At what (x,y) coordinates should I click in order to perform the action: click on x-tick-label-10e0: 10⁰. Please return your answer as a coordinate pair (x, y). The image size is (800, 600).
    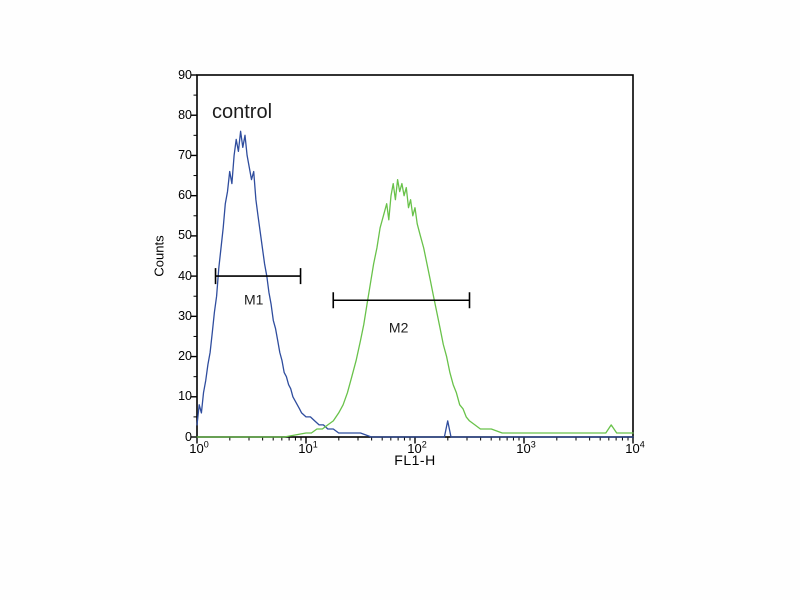
    Looking at the image, I should click on (199, 447).